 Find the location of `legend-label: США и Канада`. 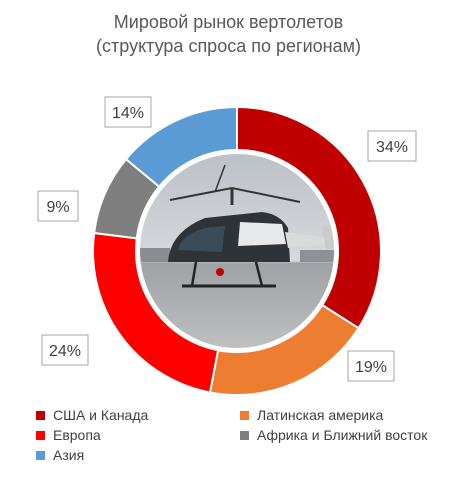

legend-label: США и Канада is located at coordinates (101, 415).